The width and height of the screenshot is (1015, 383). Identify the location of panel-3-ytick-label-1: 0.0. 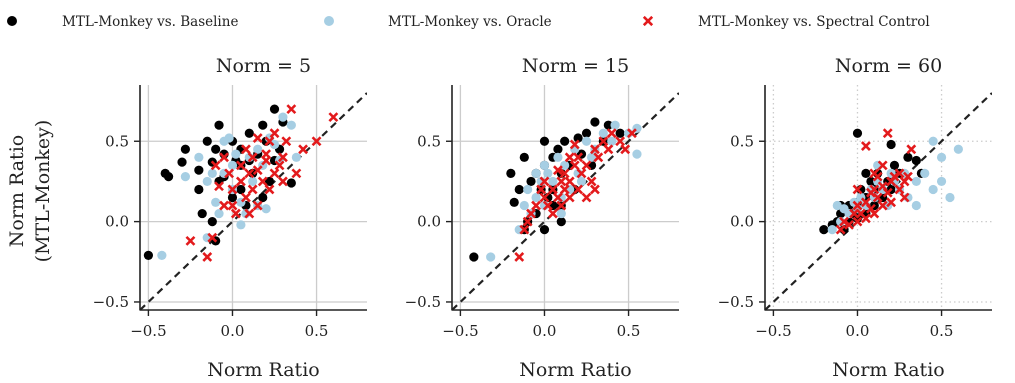
(742, 222).